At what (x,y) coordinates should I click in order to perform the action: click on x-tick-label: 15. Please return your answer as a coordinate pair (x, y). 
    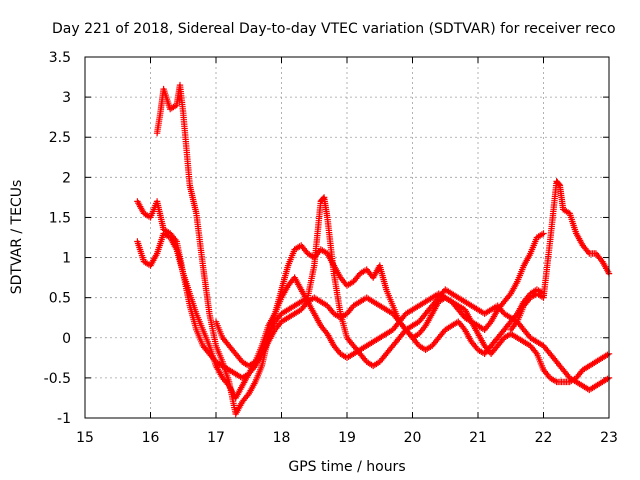
    Looking at the image, I should click on (85, 438).